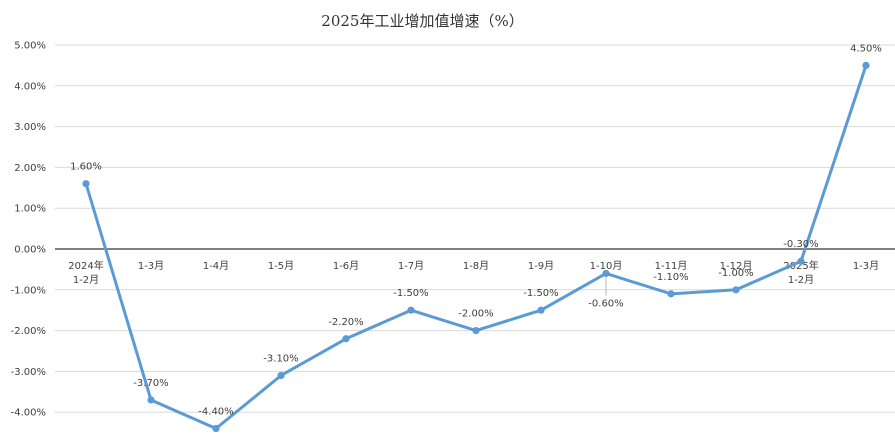 The width and height of the screenshot is (895, 439). I want to click on y-tick-label: 4.00%, so click(30, 86).